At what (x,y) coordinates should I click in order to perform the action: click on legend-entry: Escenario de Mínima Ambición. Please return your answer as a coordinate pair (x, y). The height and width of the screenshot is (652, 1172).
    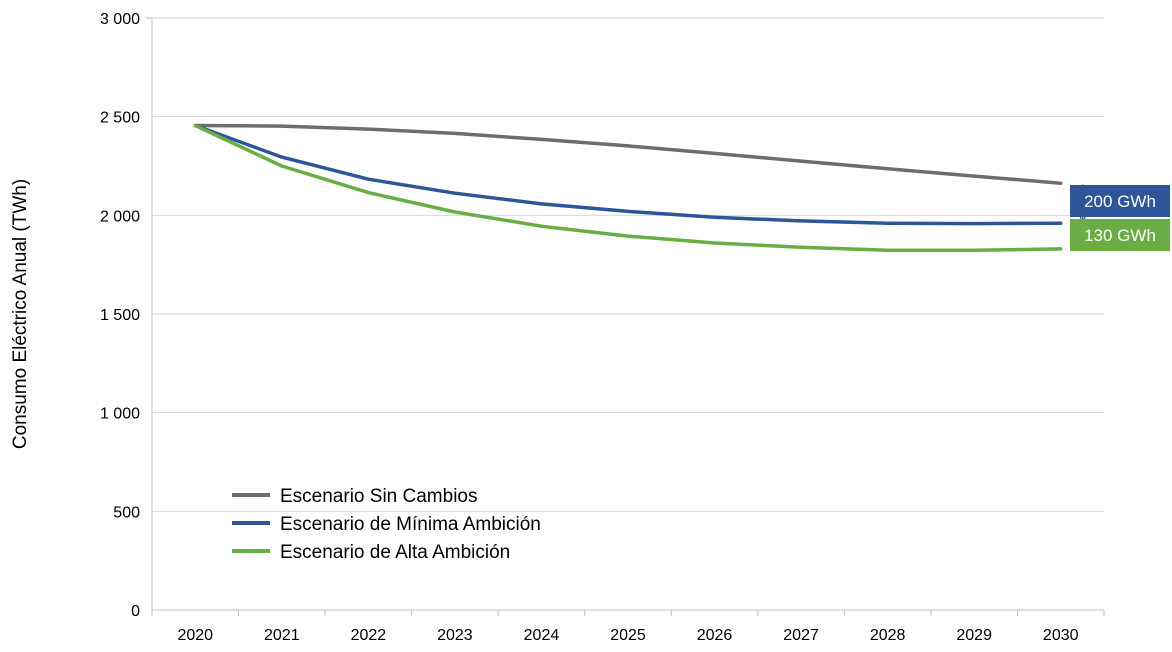
    Looking at the image, I should click on (410, 524).